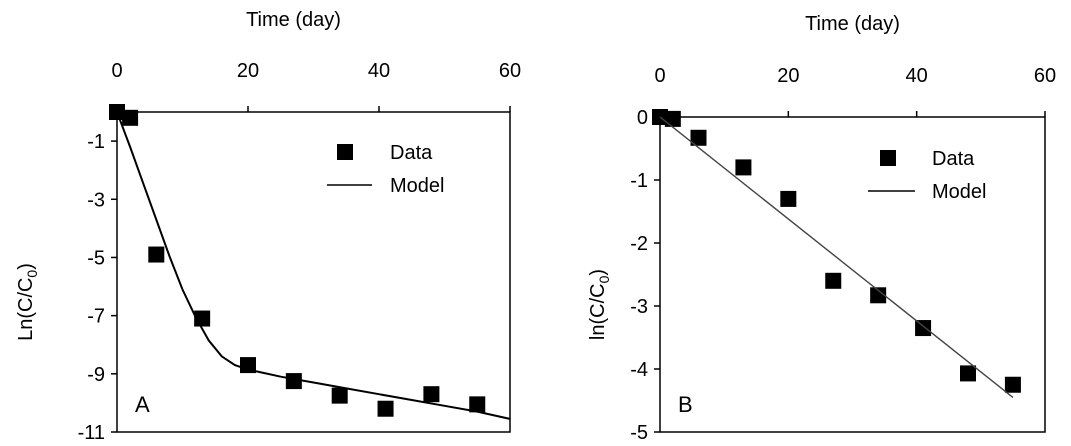 Image resolution: width=1071 pixels, height=446 pixels. I want to click on y-tick-label: -7, so click(96, 317).